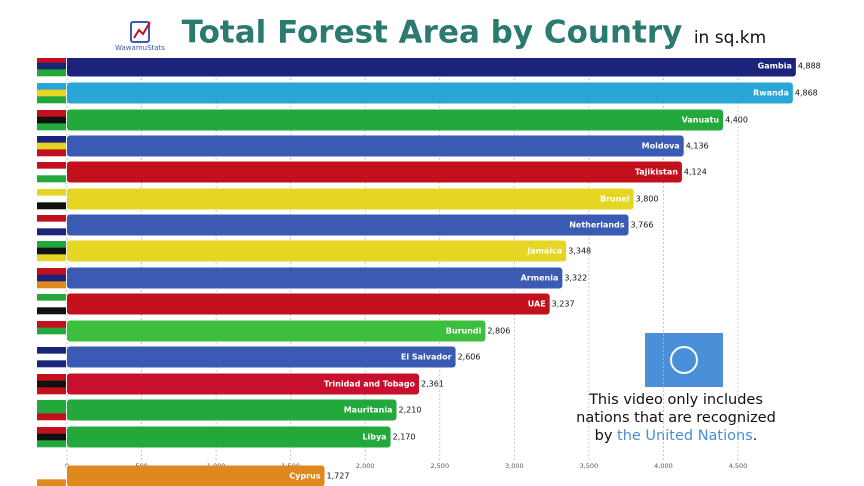  Describe the element at coordinates (701, 120) in the screenshot. I see `bar-label: Vanuatu` at that location.